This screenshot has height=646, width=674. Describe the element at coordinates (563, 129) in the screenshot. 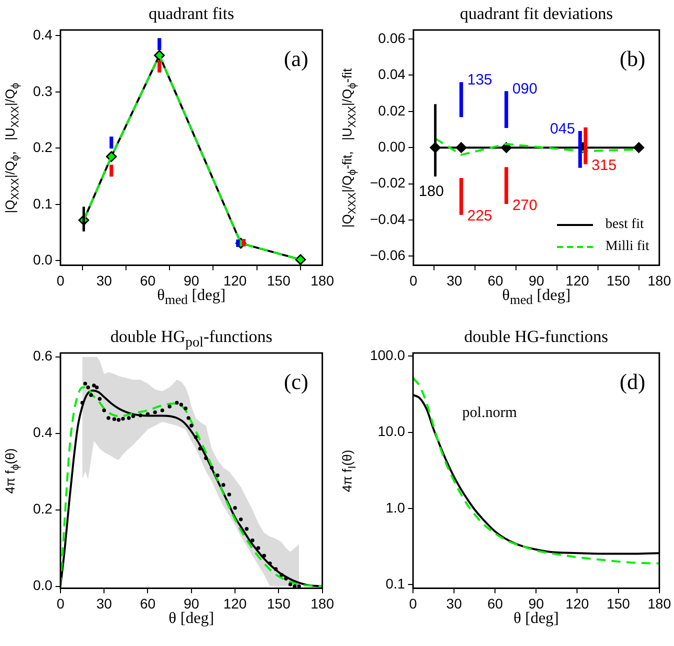

I see `annotation: 045` at that location.